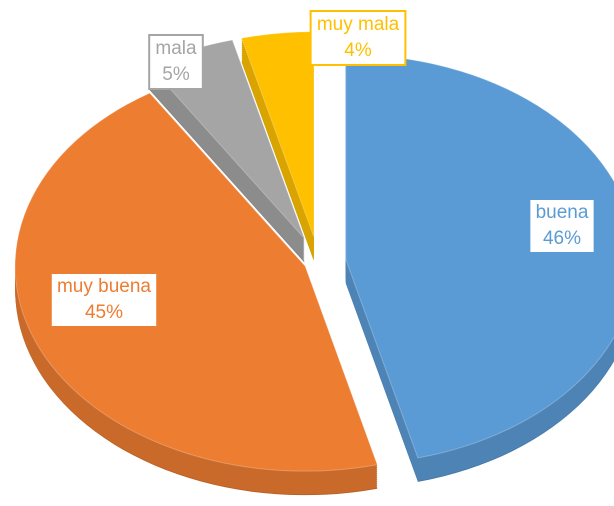  What do you see at coordinates (176, 74) in the screenshot?
I see `value-label: 5%` at bounding box center [176, 74].